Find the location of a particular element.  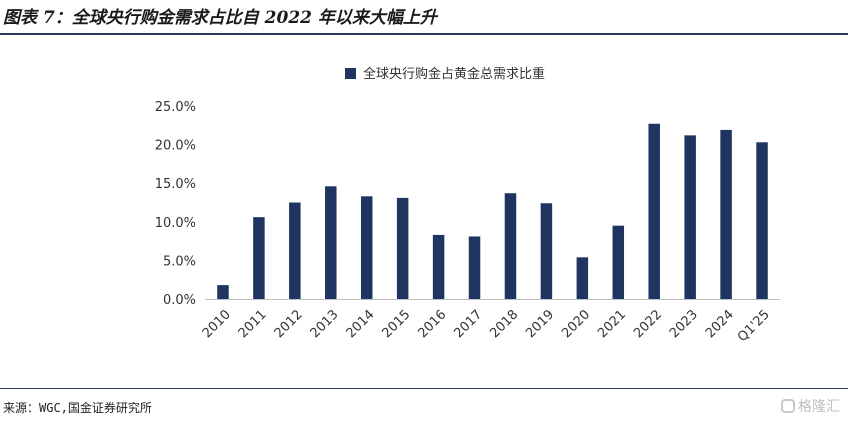

legend: 全球央行购金占黄金总需求比重 is located at coordinates (445, 74).